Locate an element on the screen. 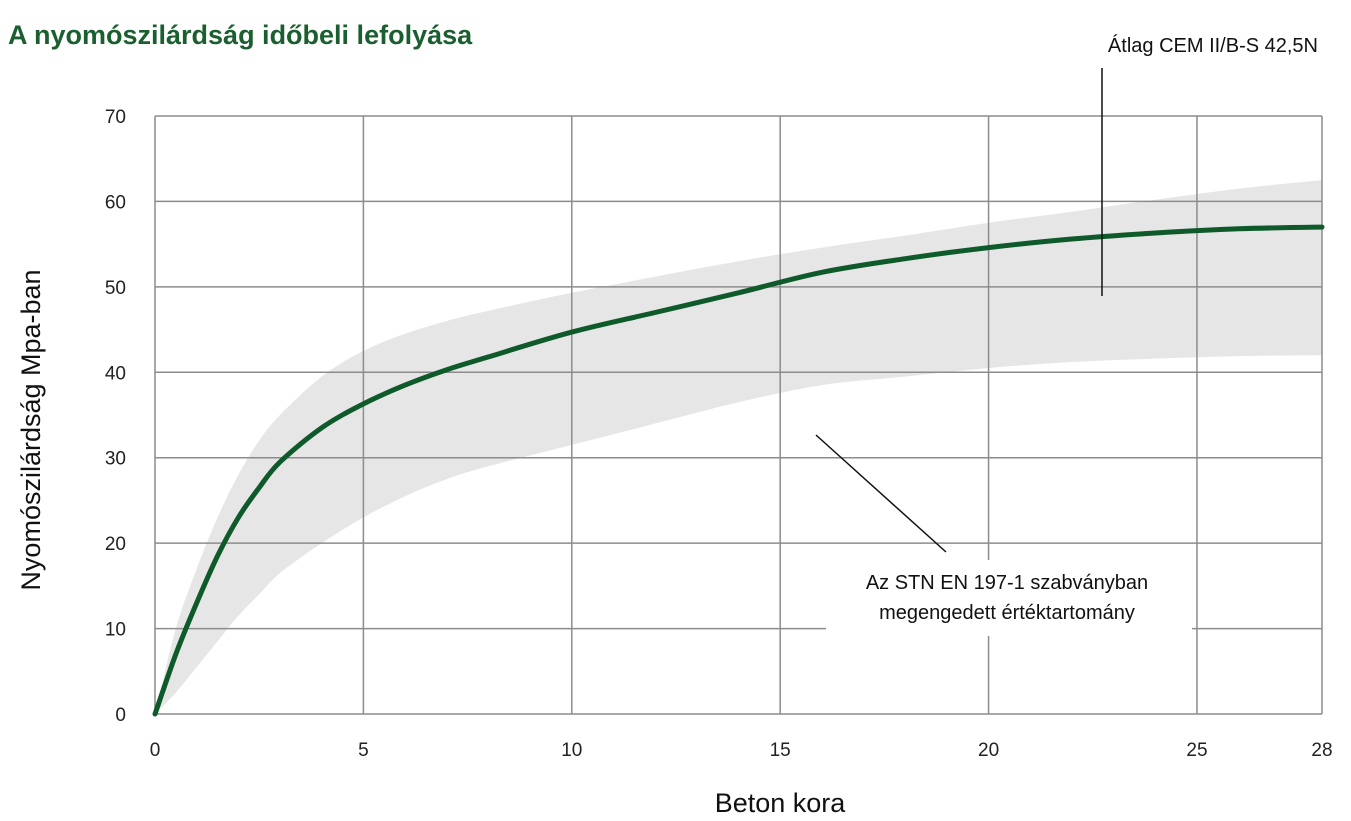 The height and width of the screenshot is (821, 1351). y-tick-label: 60 is located at coordinates (115, 202).